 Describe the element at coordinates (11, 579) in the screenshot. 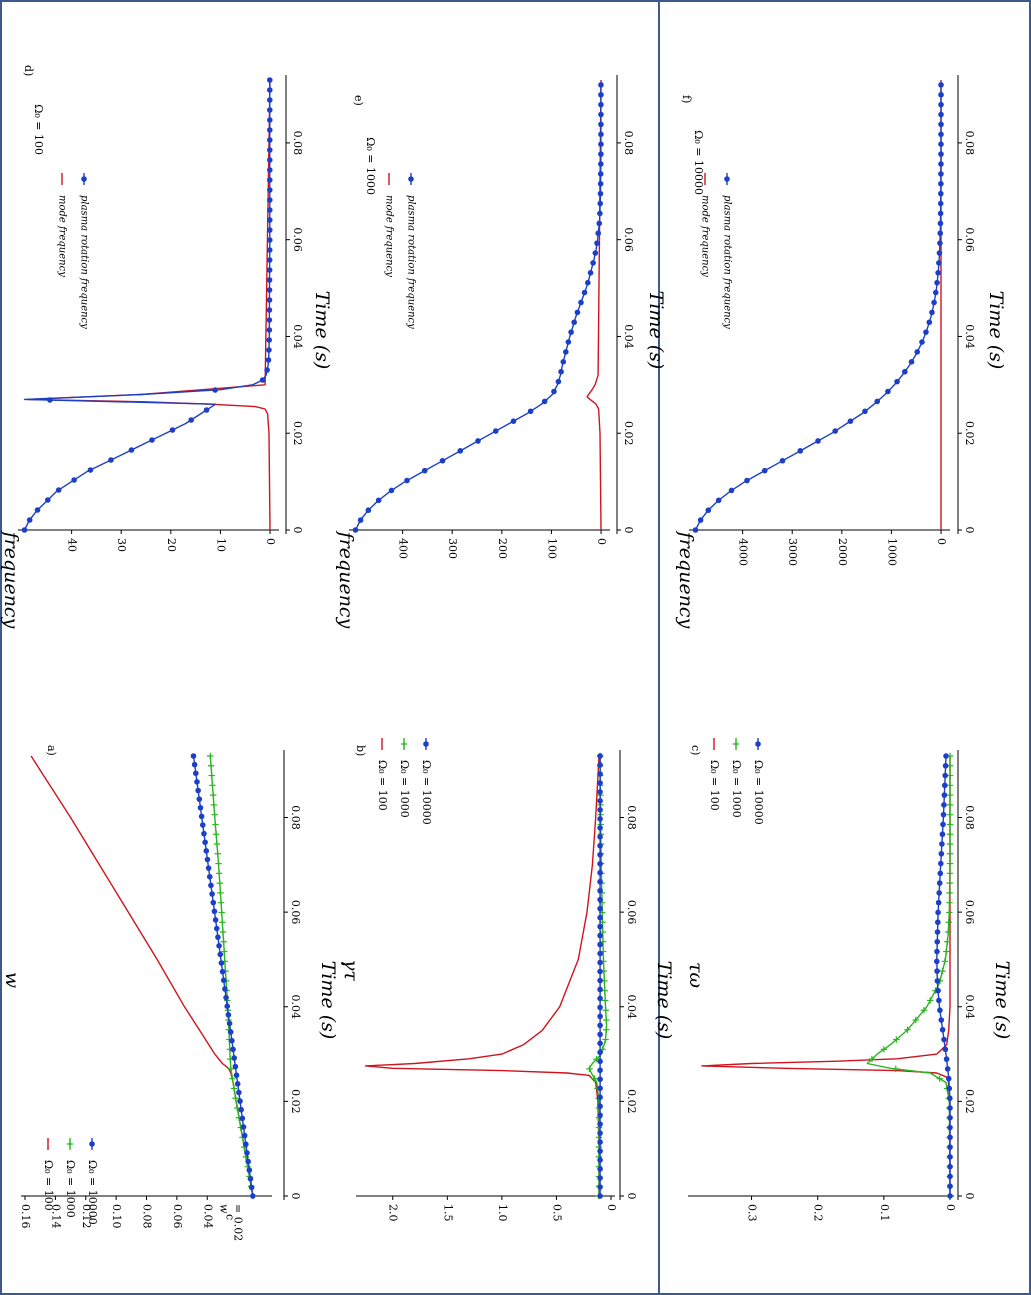

I see `y-axis-title: frequency` at that location.